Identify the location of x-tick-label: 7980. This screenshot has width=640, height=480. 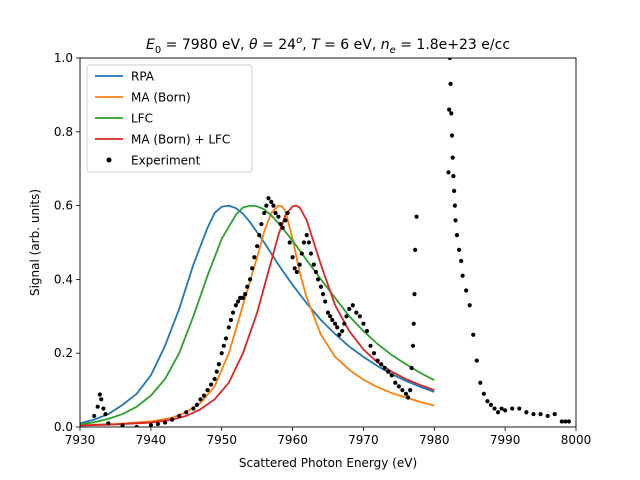
(434, 440).